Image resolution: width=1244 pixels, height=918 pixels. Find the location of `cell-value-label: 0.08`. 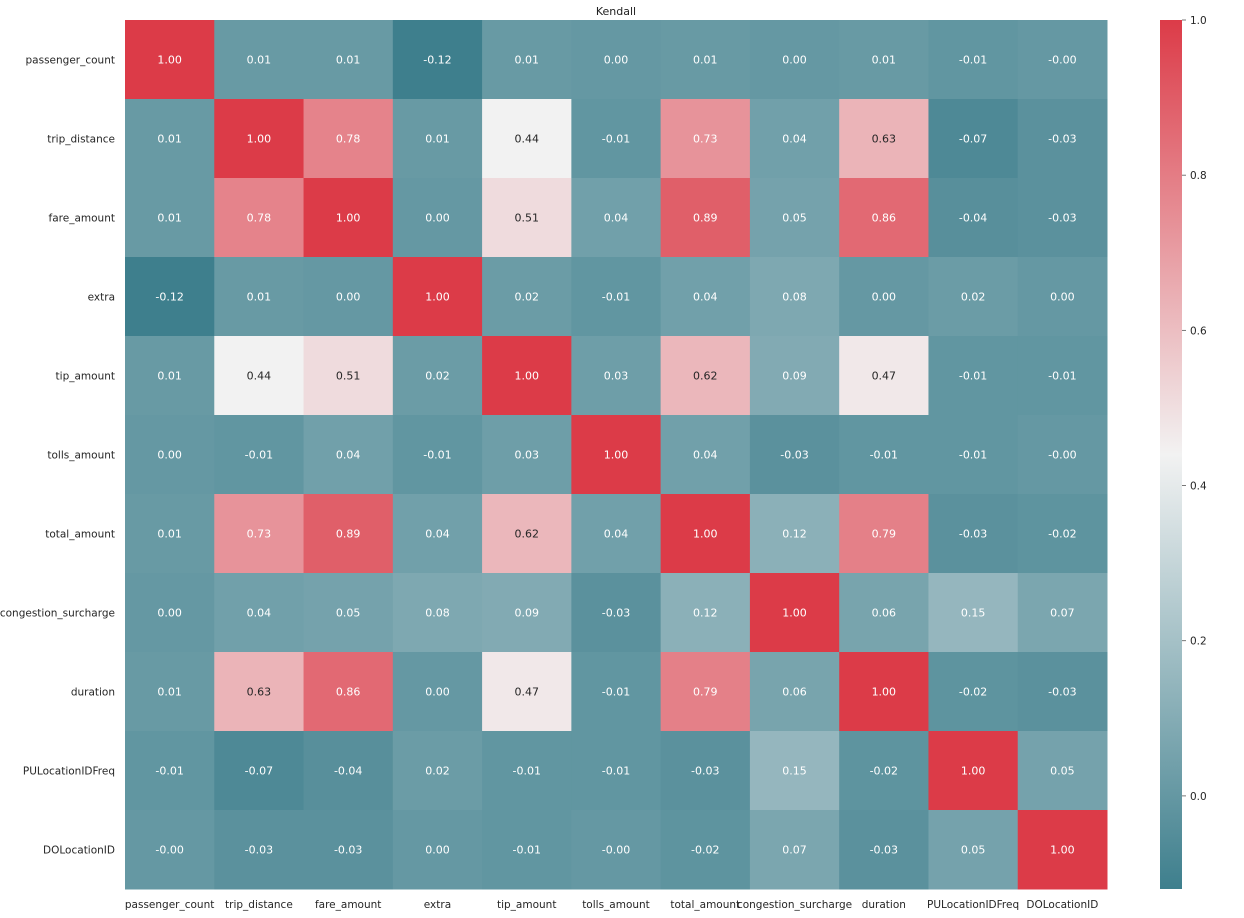

cell-value-label: 0.08 is located at coordinates (437, 613).